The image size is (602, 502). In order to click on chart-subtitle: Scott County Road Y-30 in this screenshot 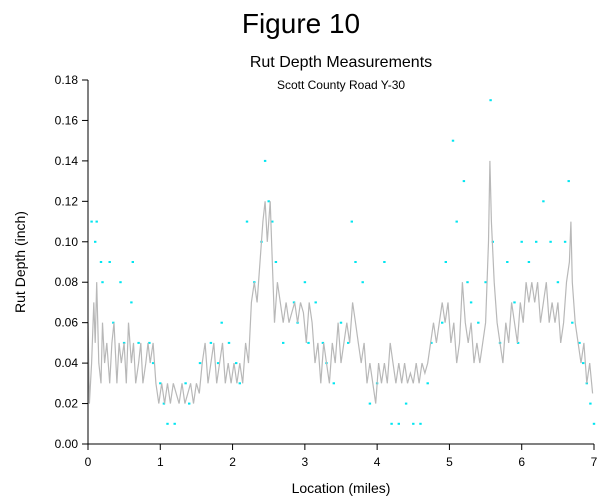, I will do `click(341, 85)`.